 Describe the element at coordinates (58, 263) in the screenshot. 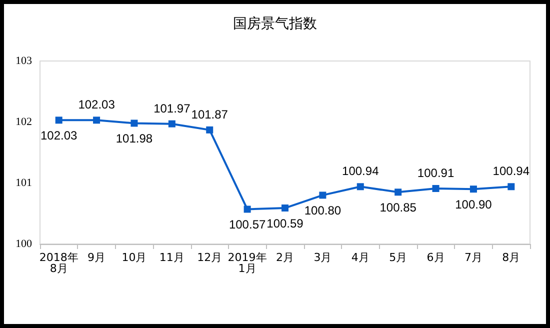

I see `x-tick-label: 2018年8月` at that location.